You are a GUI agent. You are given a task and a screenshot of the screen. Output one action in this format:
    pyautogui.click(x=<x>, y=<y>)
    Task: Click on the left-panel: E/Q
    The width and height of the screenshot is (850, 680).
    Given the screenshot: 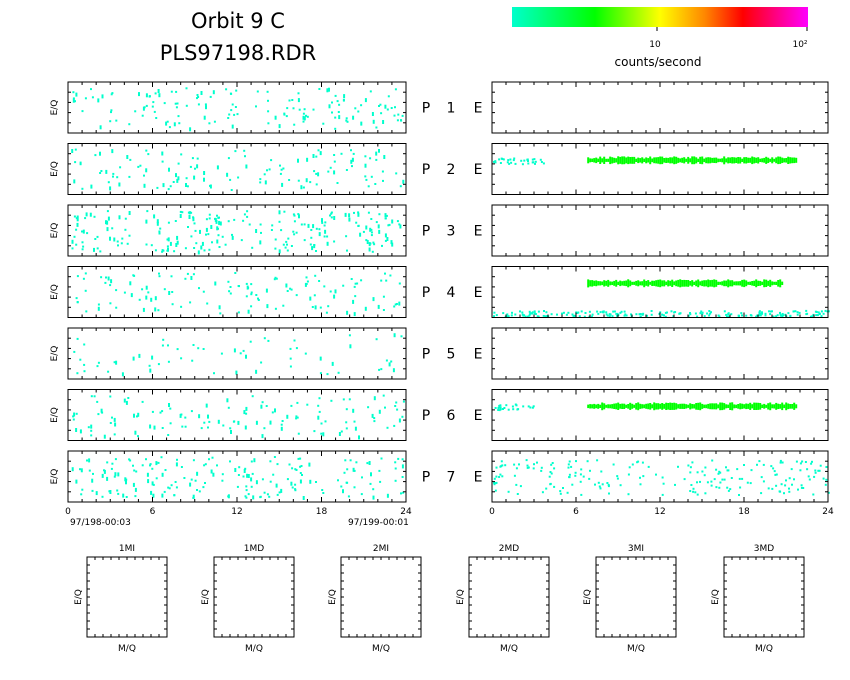 What is the action you would take?
    pyautogui.click(x=228, y=353)
    